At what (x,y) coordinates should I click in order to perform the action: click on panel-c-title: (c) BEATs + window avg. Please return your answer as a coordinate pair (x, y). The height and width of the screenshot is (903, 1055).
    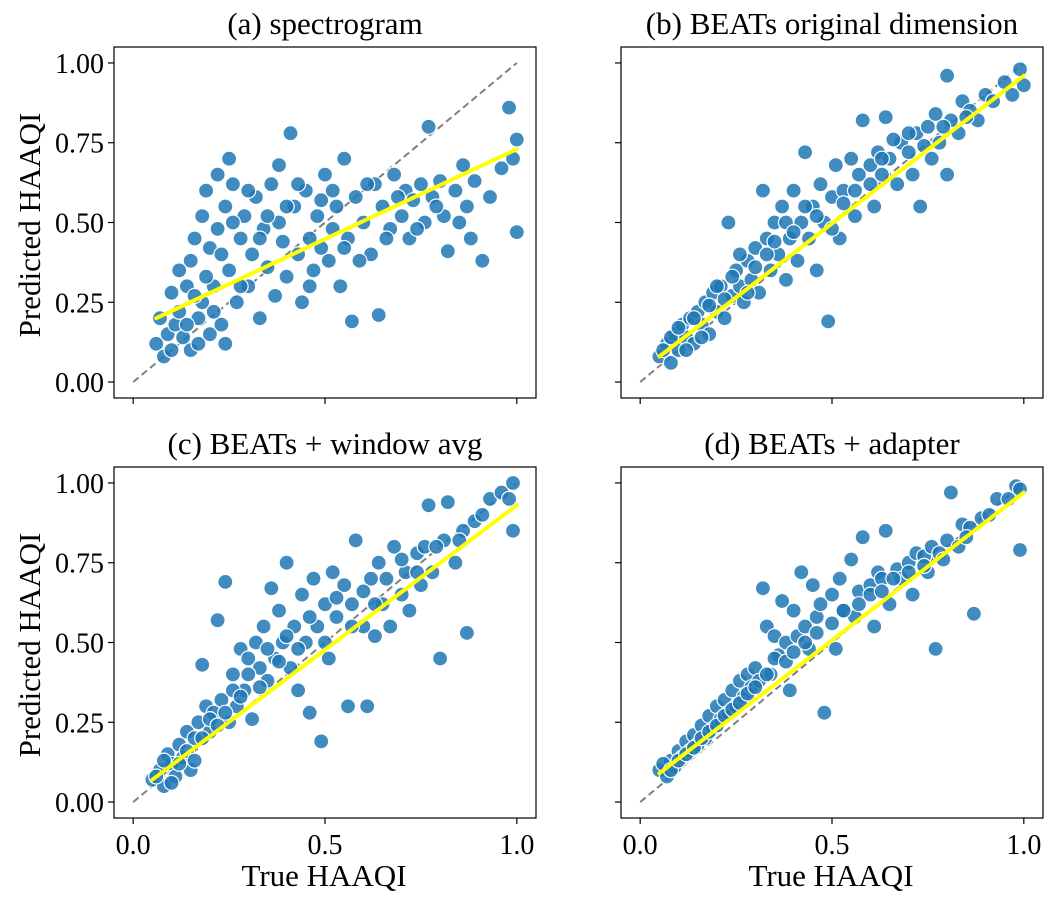
    Looking at the image, I should click on (325, 443).